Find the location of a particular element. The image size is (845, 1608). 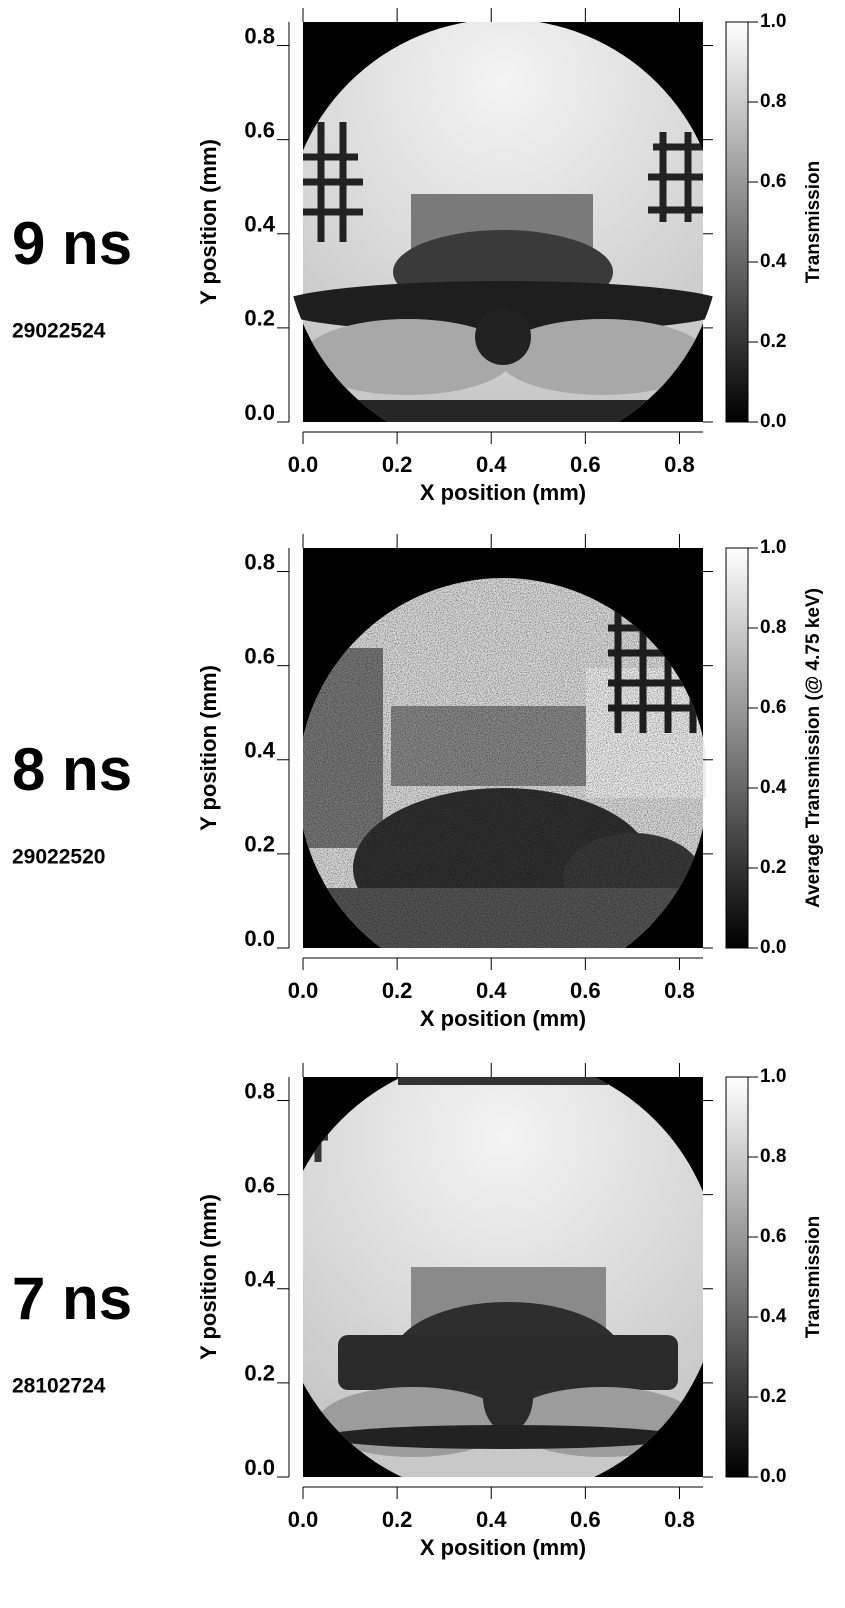

shot-number: 28102724 is located at coordinates (59, 1386).